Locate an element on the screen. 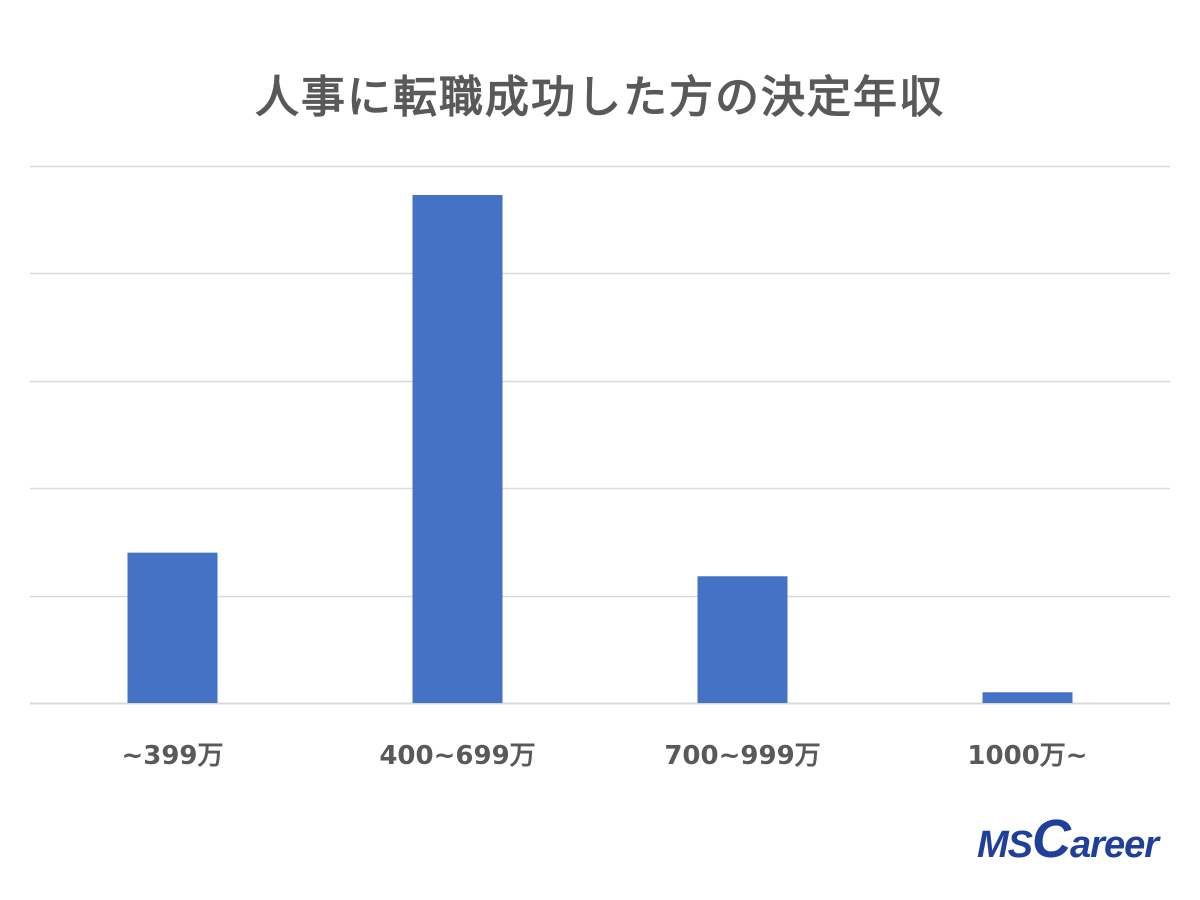 This screenshot has height=900, width=1200. category-labels: ~399万 400~699万 700~999万 1000万~ is located at coordinates (604, 756).